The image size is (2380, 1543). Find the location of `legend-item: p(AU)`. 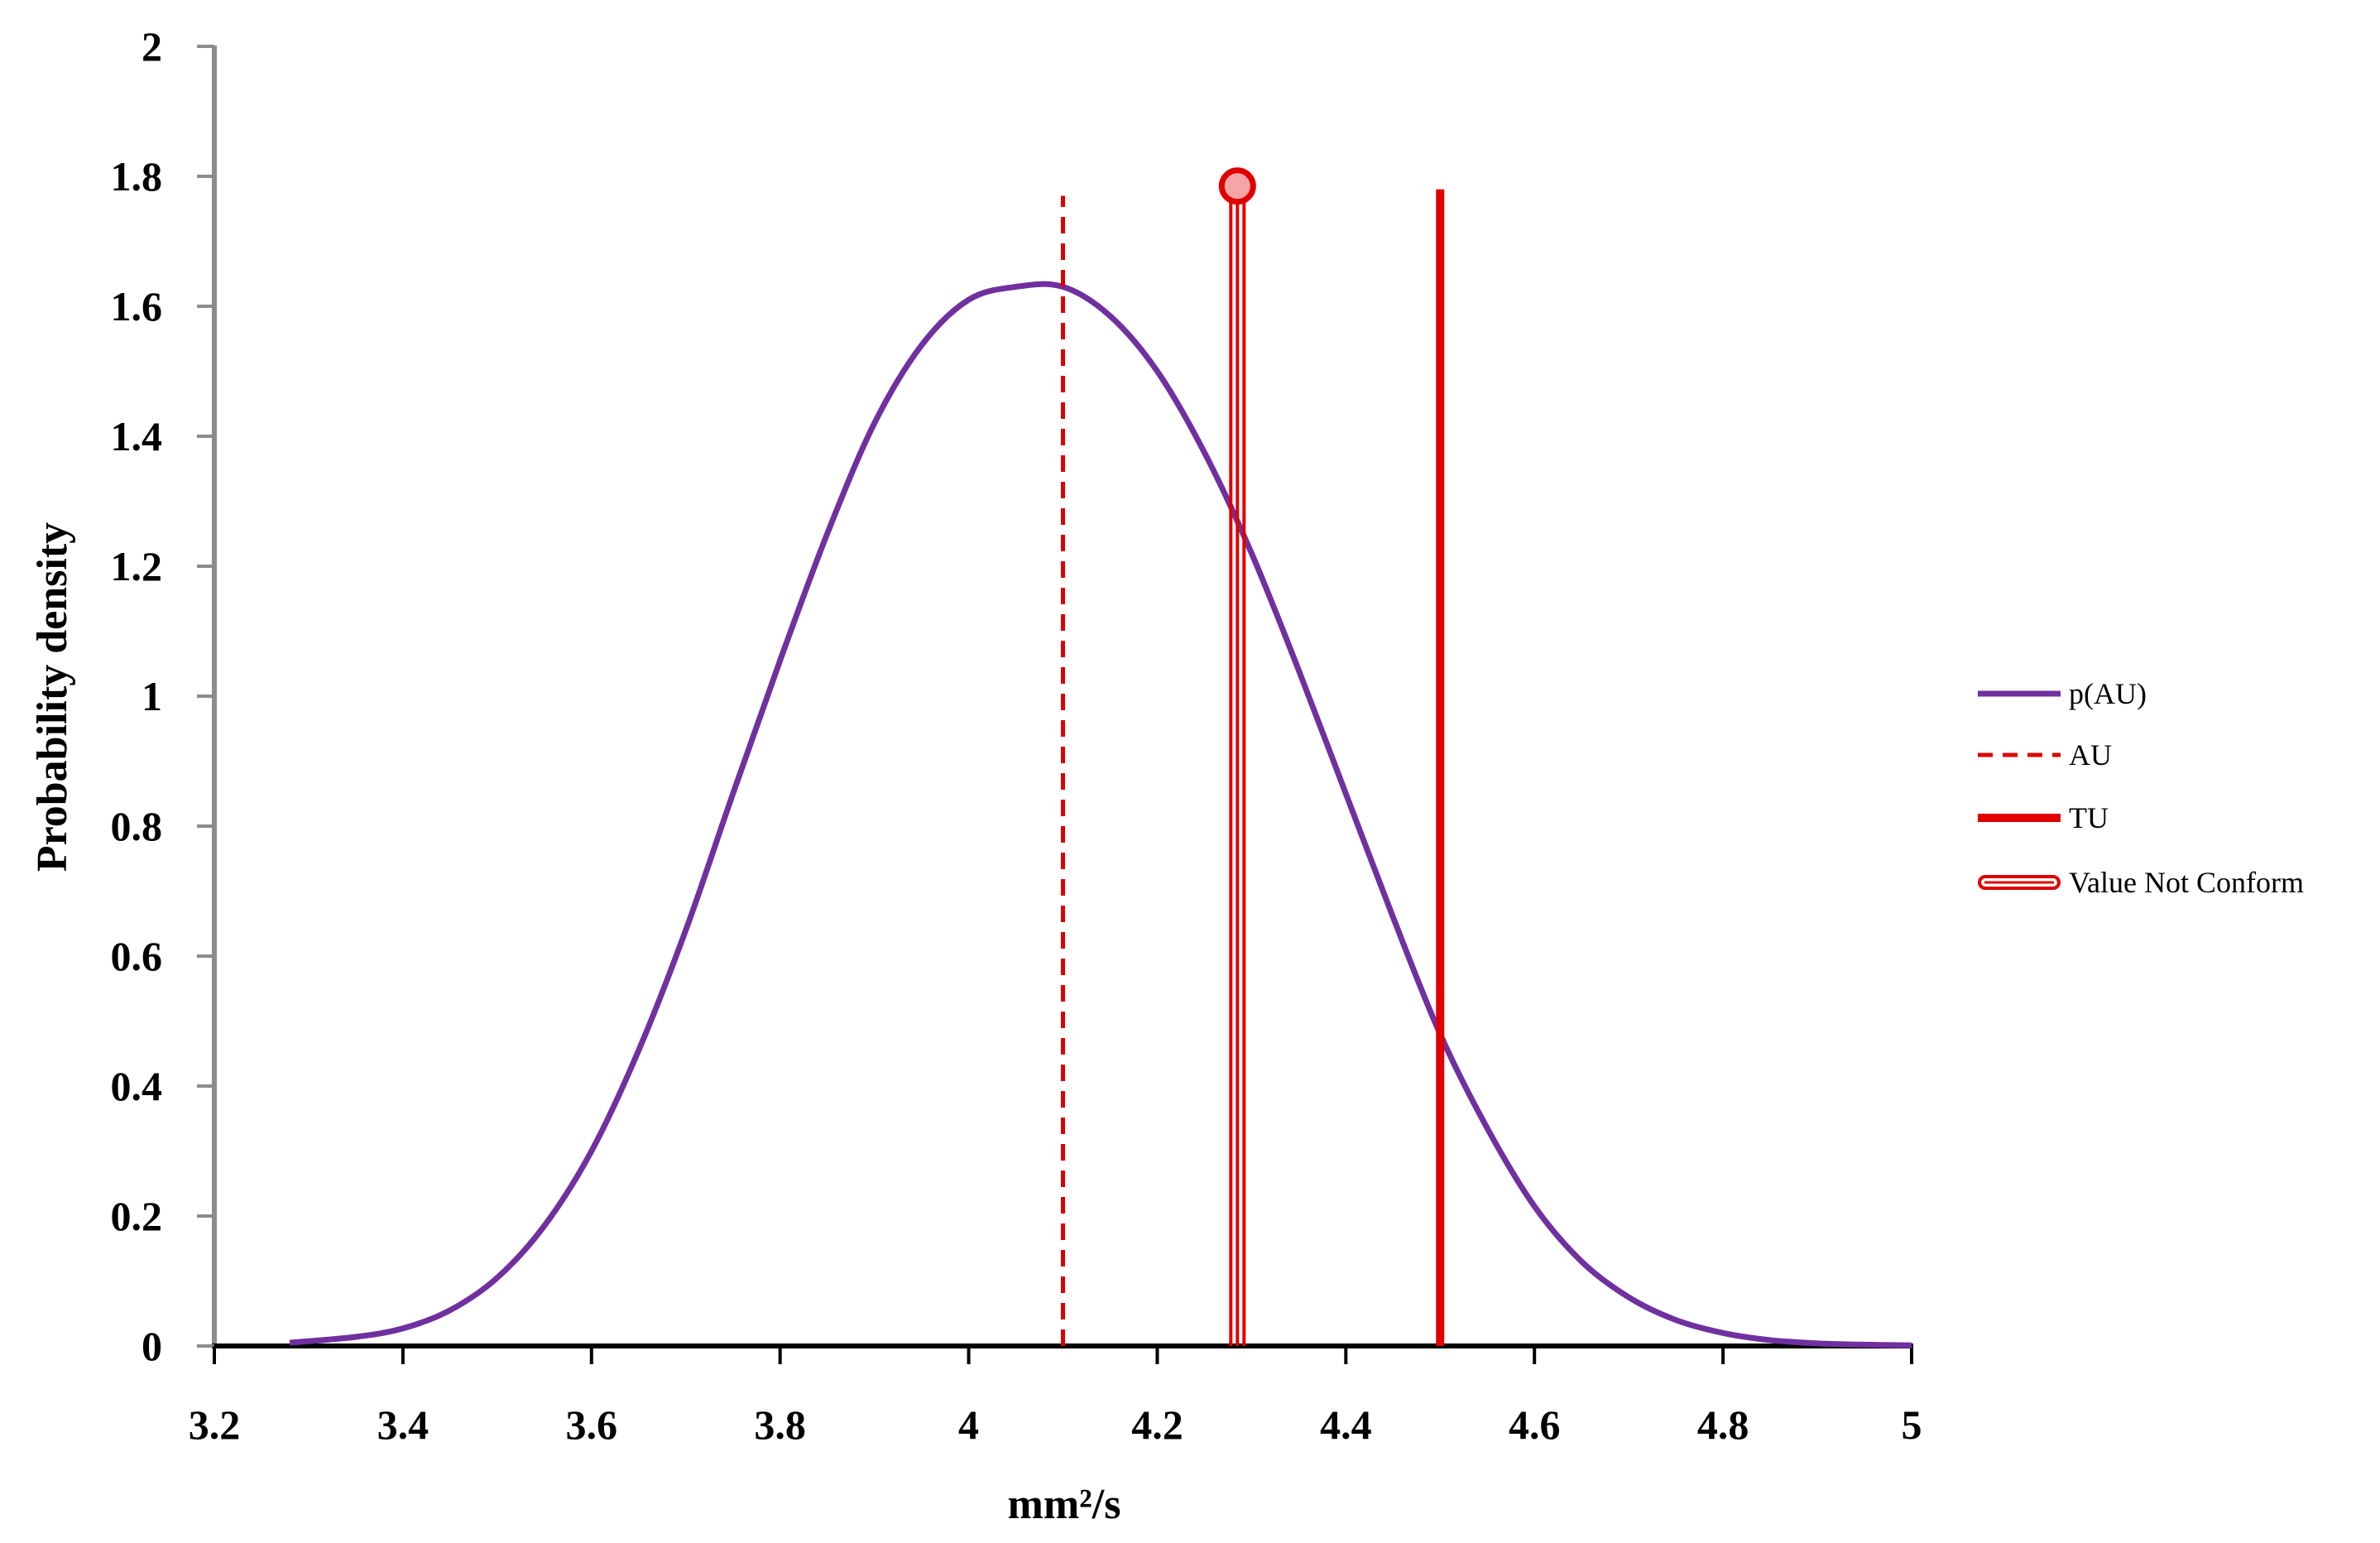

legend-item: p(AU) is located at coordinates (2062, 693).